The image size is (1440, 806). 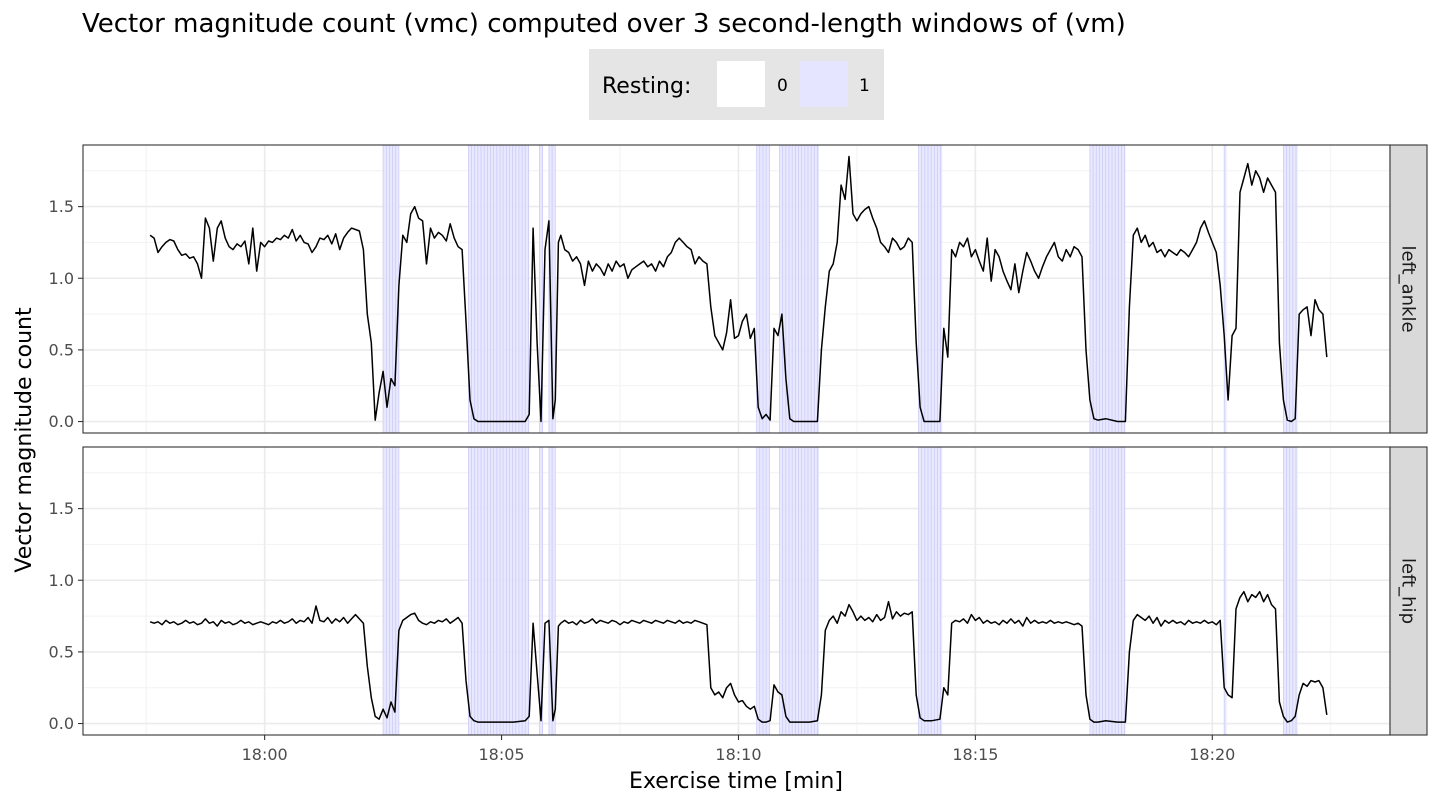 I want to click on legend-label-resting-0: 0, so click(x=782, y=86).